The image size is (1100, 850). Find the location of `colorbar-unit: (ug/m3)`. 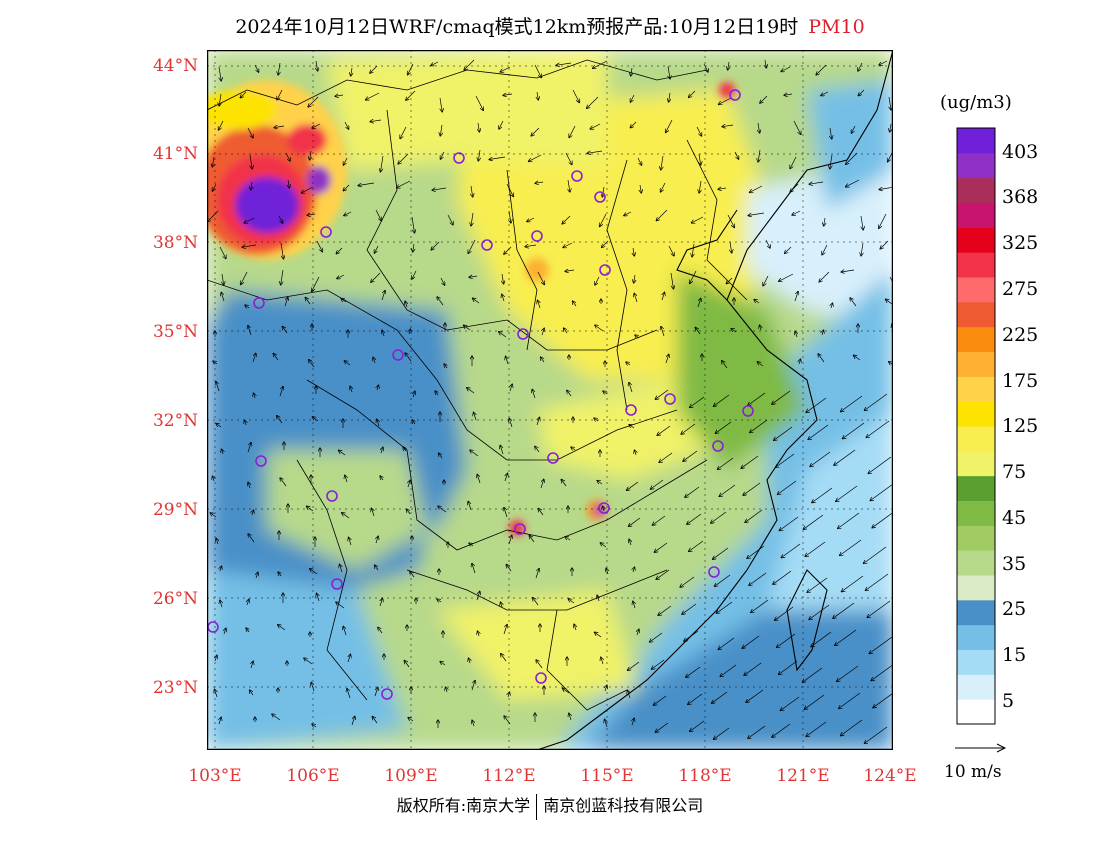

colorbar-unit: (ug/m3) is located at coordinates (976, 102).